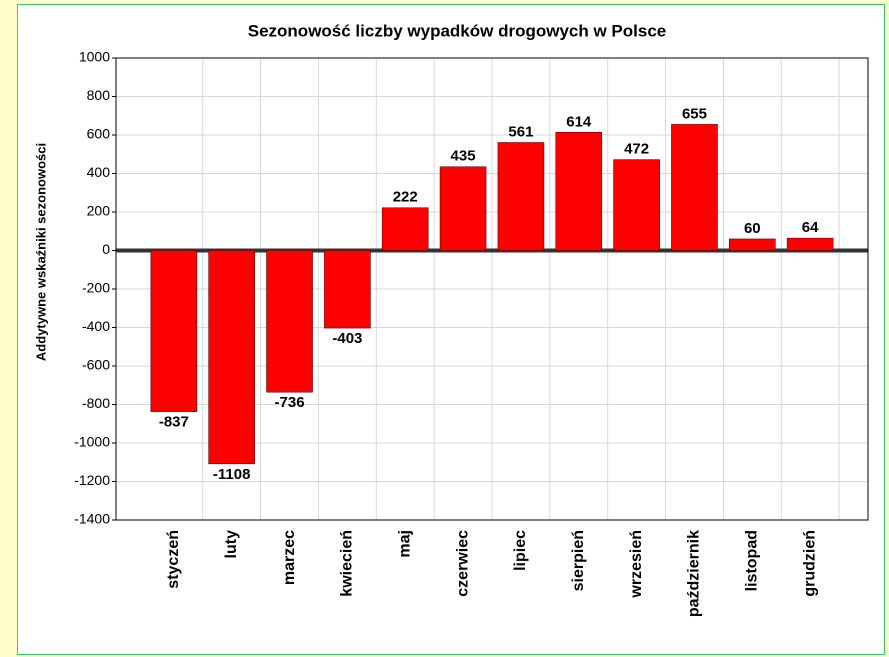  Describe the element at coordinates (96, 403) in the screenshot. I see `y-tick-label: -800` at that location.